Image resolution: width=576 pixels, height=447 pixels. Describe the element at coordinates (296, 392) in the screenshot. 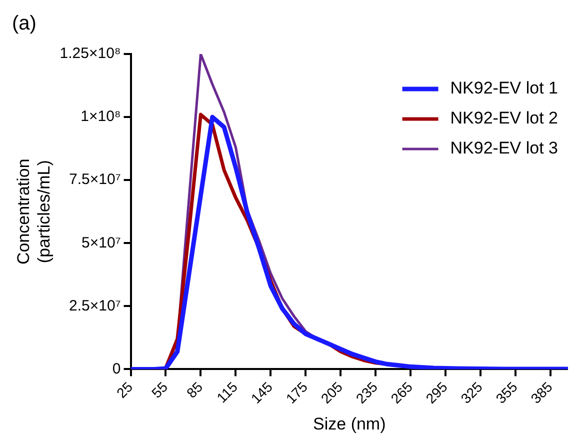

I see `x-tick-label: 175` at that location.